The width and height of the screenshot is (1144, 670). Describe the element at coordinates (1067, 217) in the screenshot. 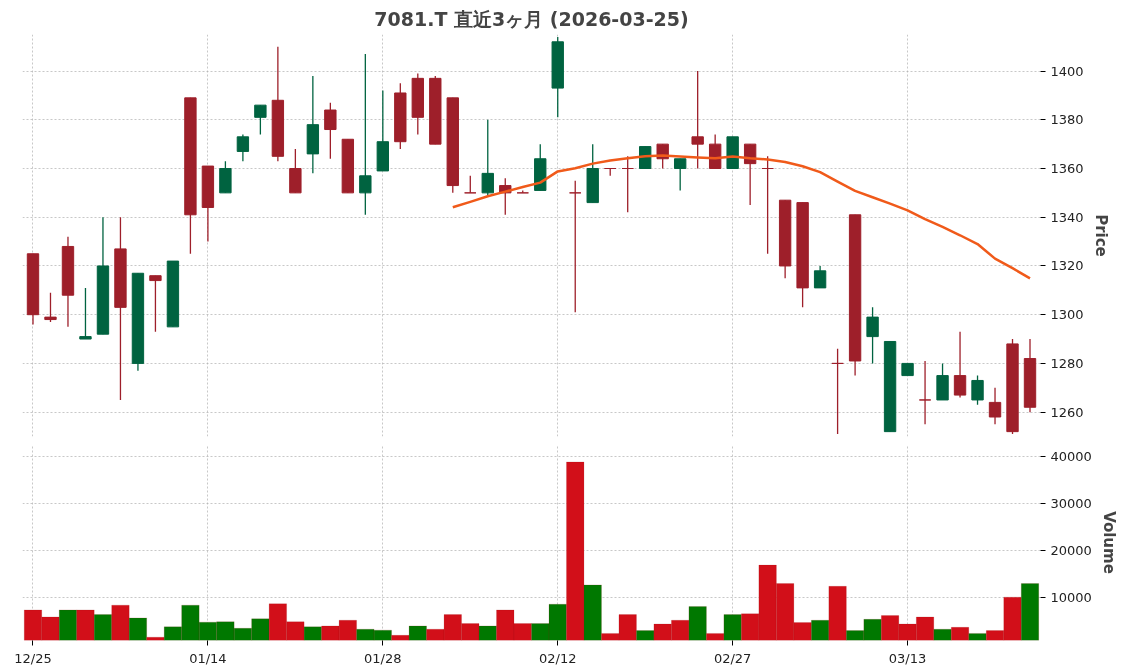

I see `y-tick-label: 1340` at that location.